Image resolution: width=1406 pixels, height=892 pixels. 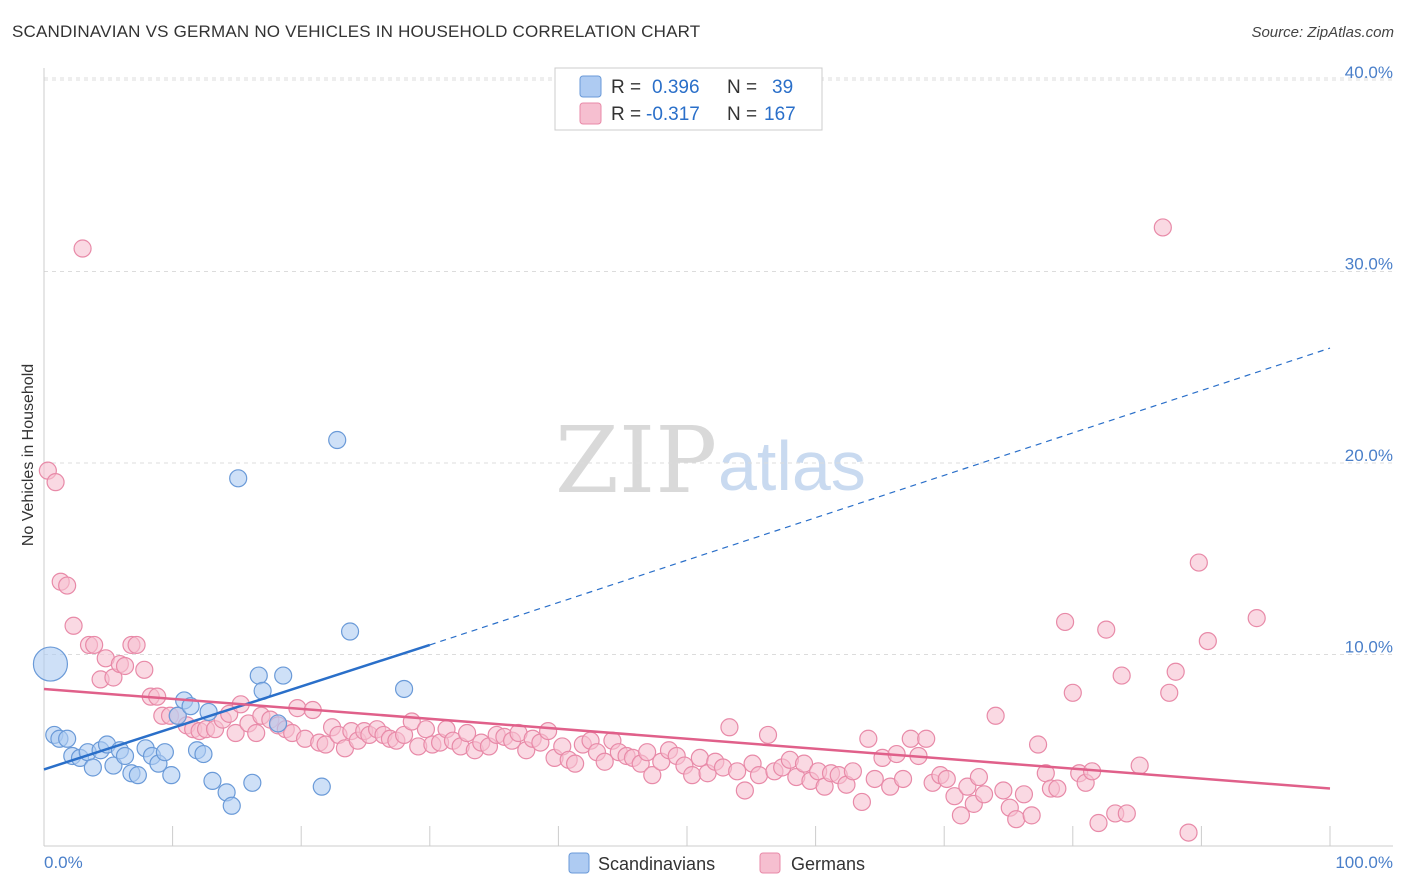 What do you see at coordinates (579, 863) in the screenshot?
I see `bottom-legend-swatch-scandinavians` at bounding box center [579, 863].